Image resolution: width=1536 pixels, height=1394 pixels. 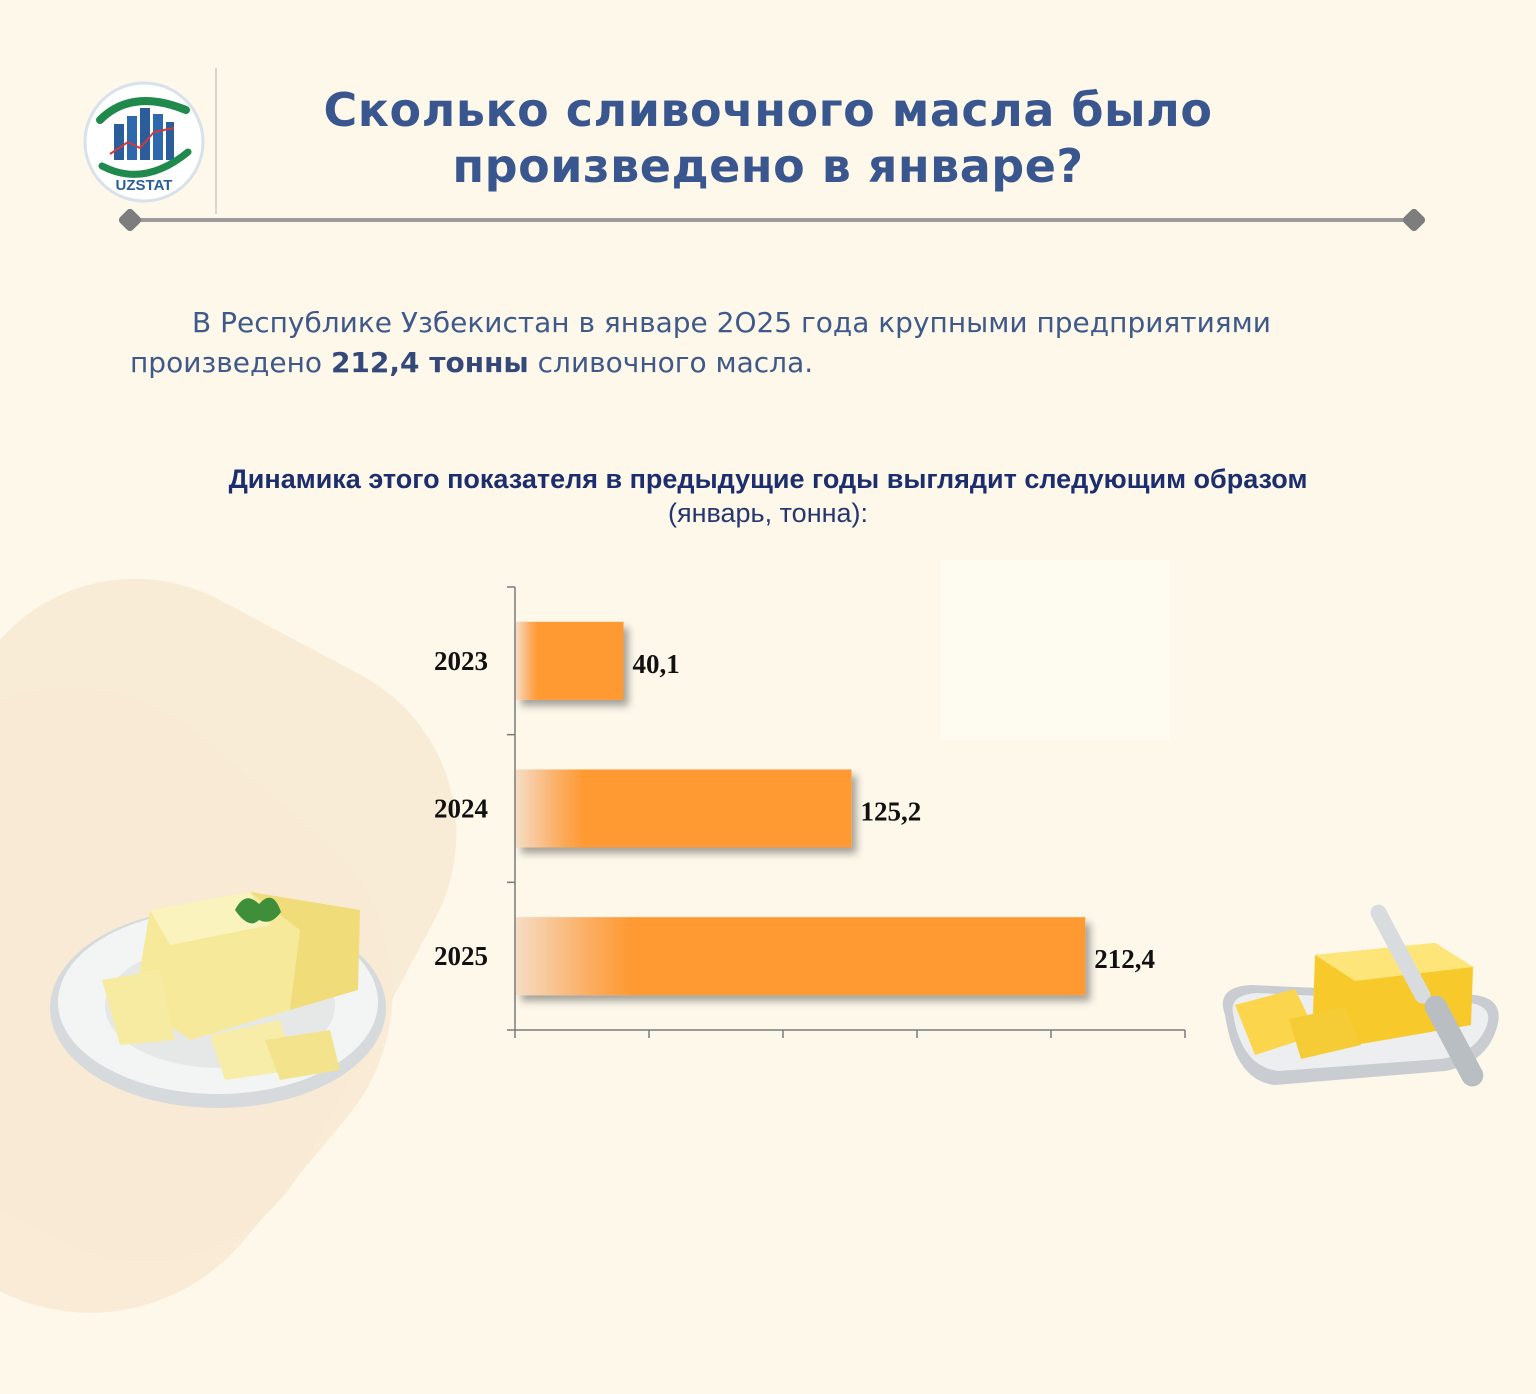 I want to click on butter-plate-image, so click(x=218, y=1000).